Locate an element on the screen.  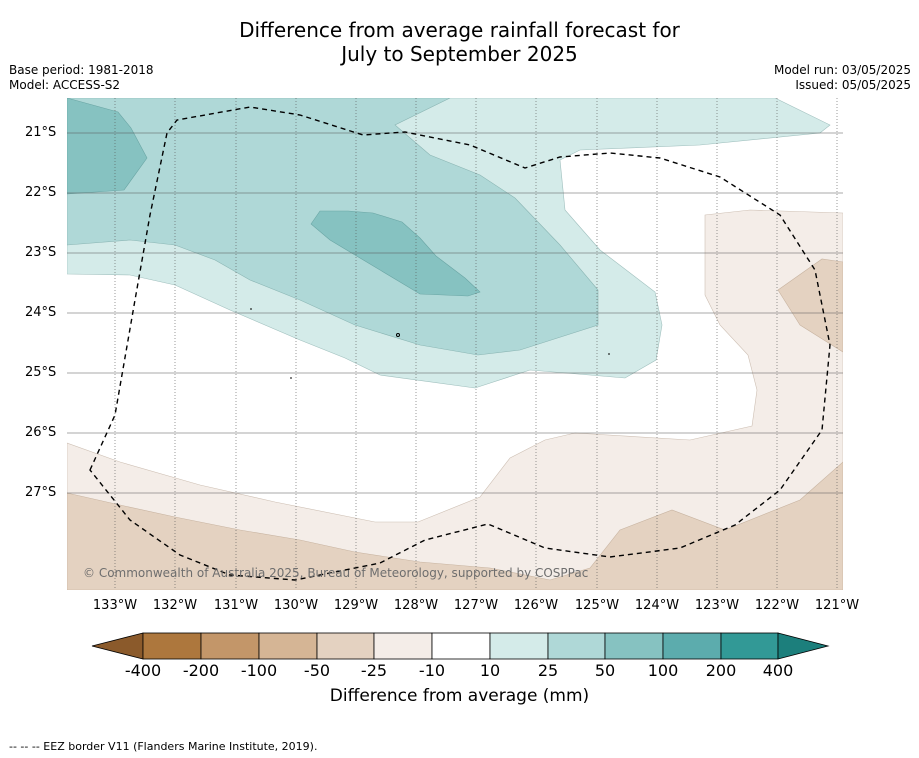
model-name: Model: ACCESS-S2 is located at coordinates (65, 85).